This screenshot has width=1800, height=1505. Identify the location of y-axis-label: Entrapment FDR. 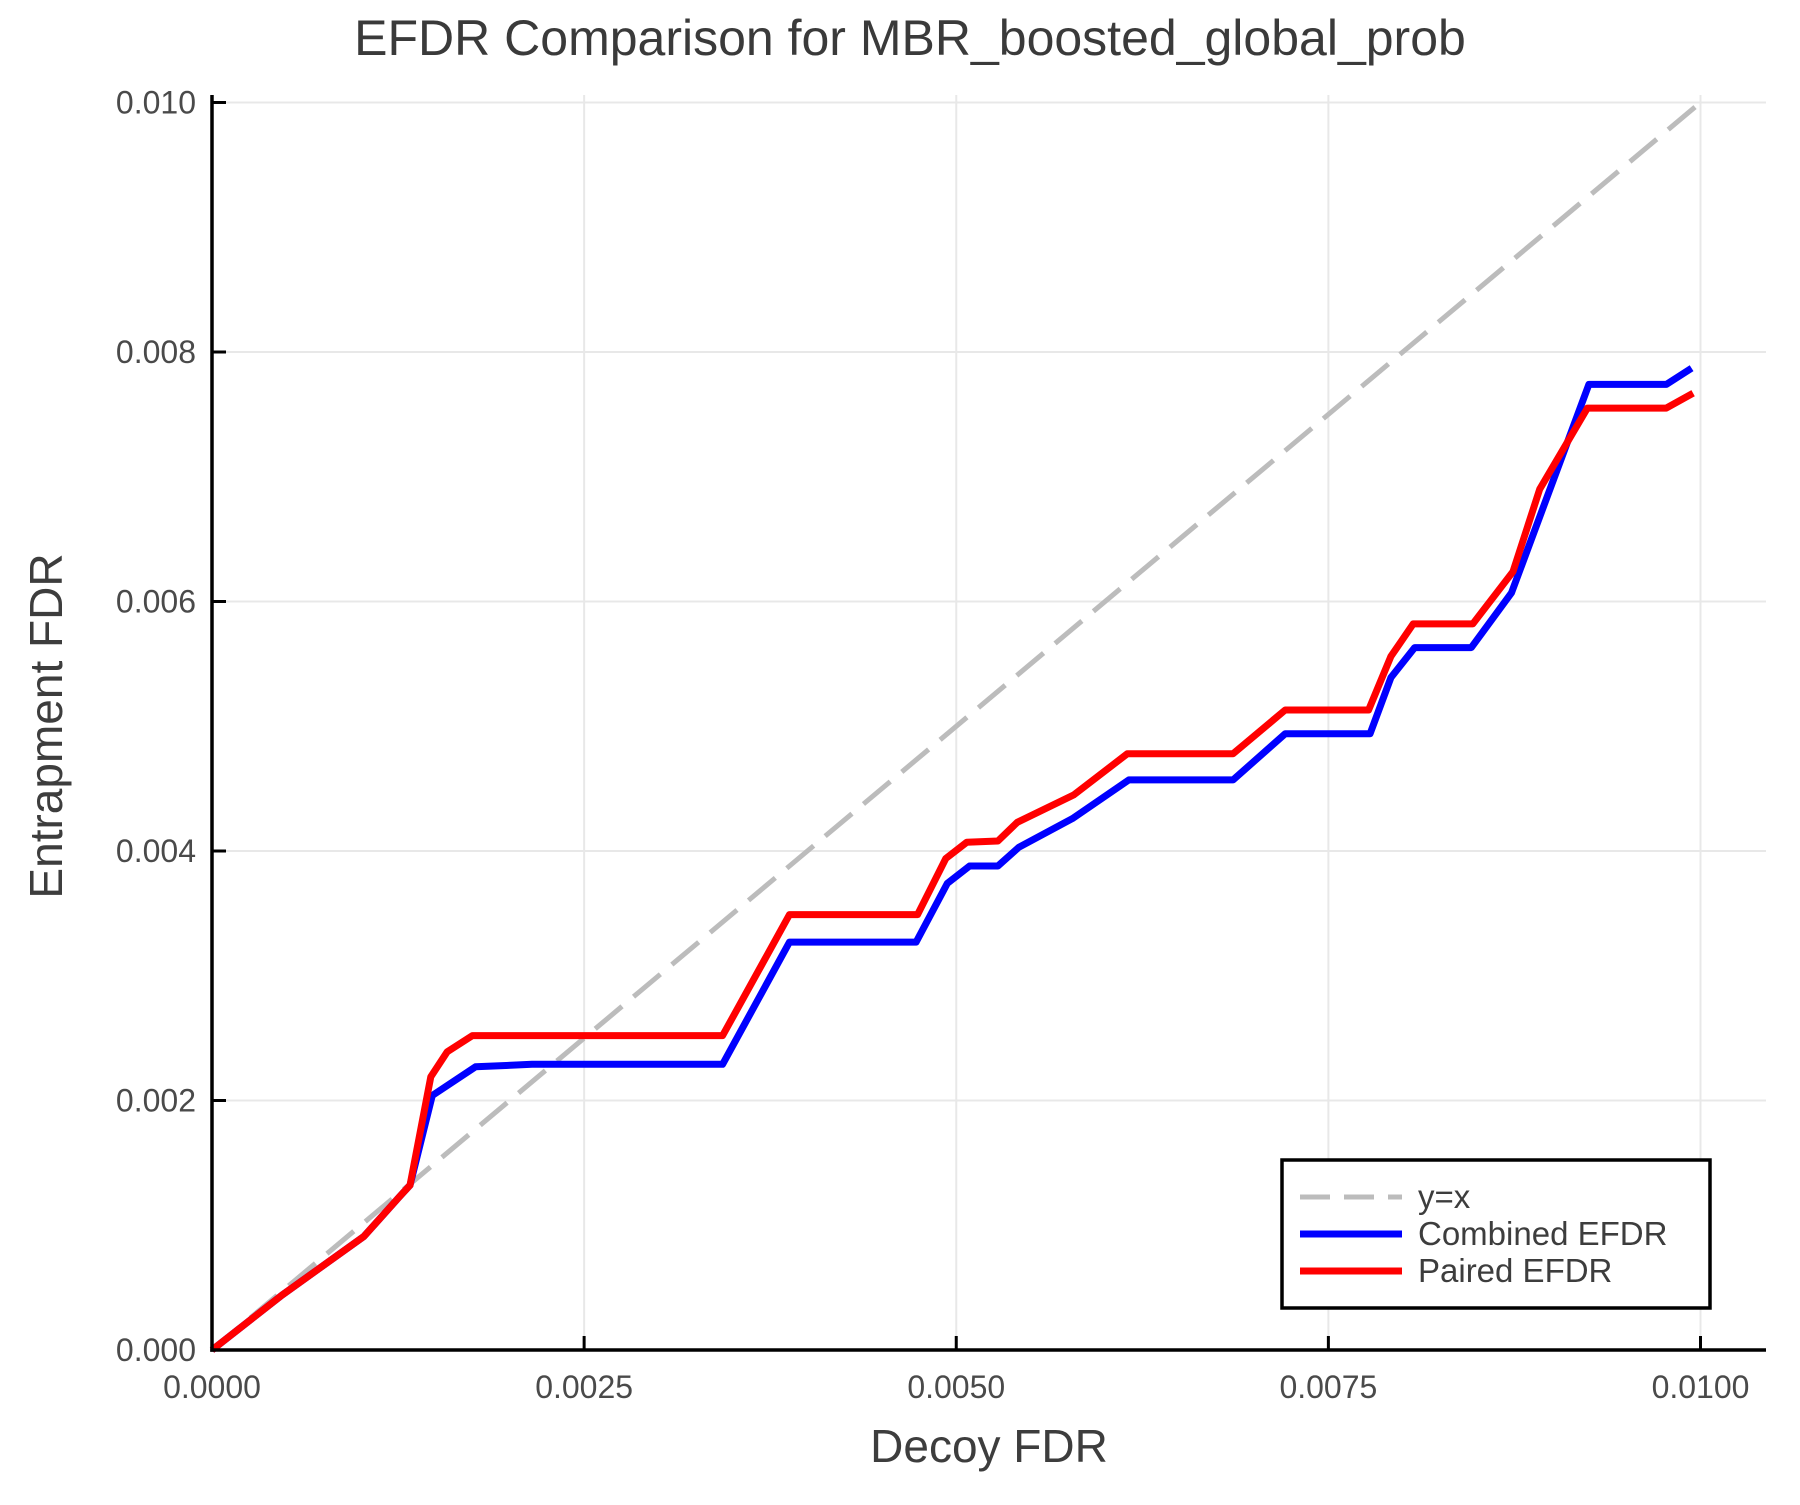
(46, 725).